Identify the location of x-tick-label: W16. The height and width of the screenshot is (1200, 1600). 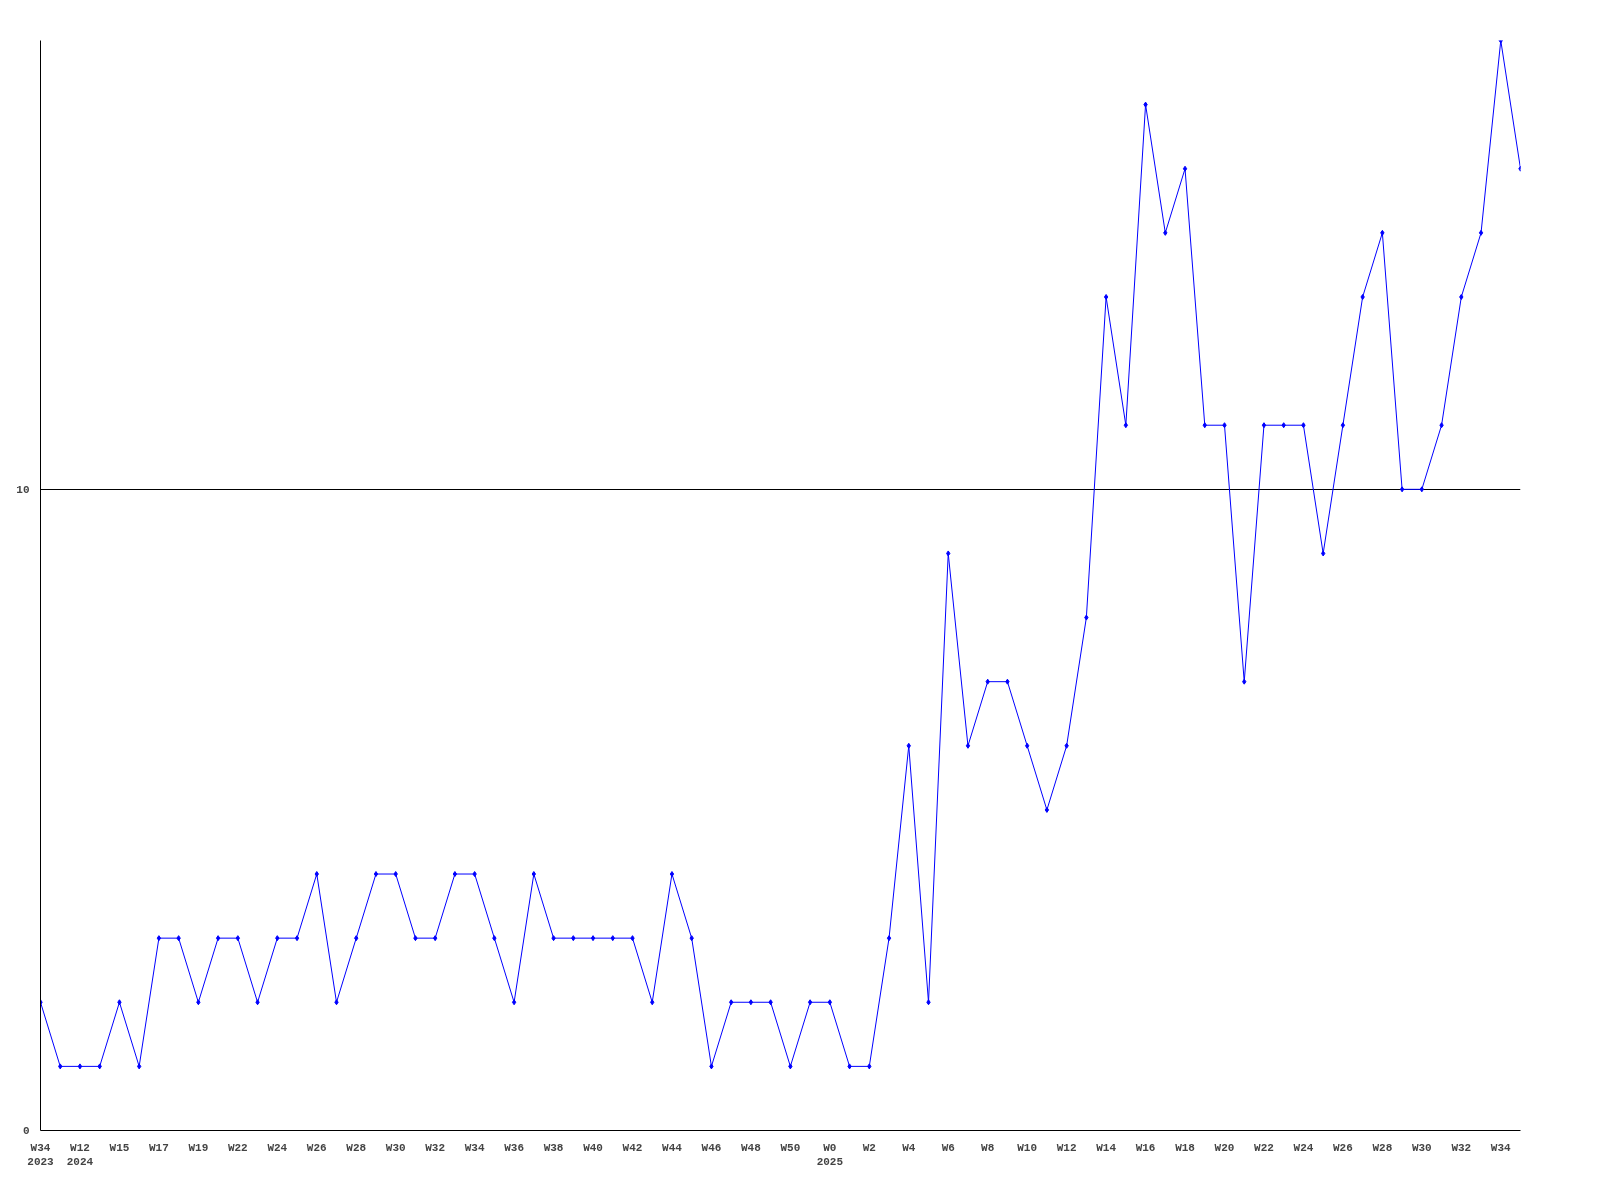
(1145, 1147).